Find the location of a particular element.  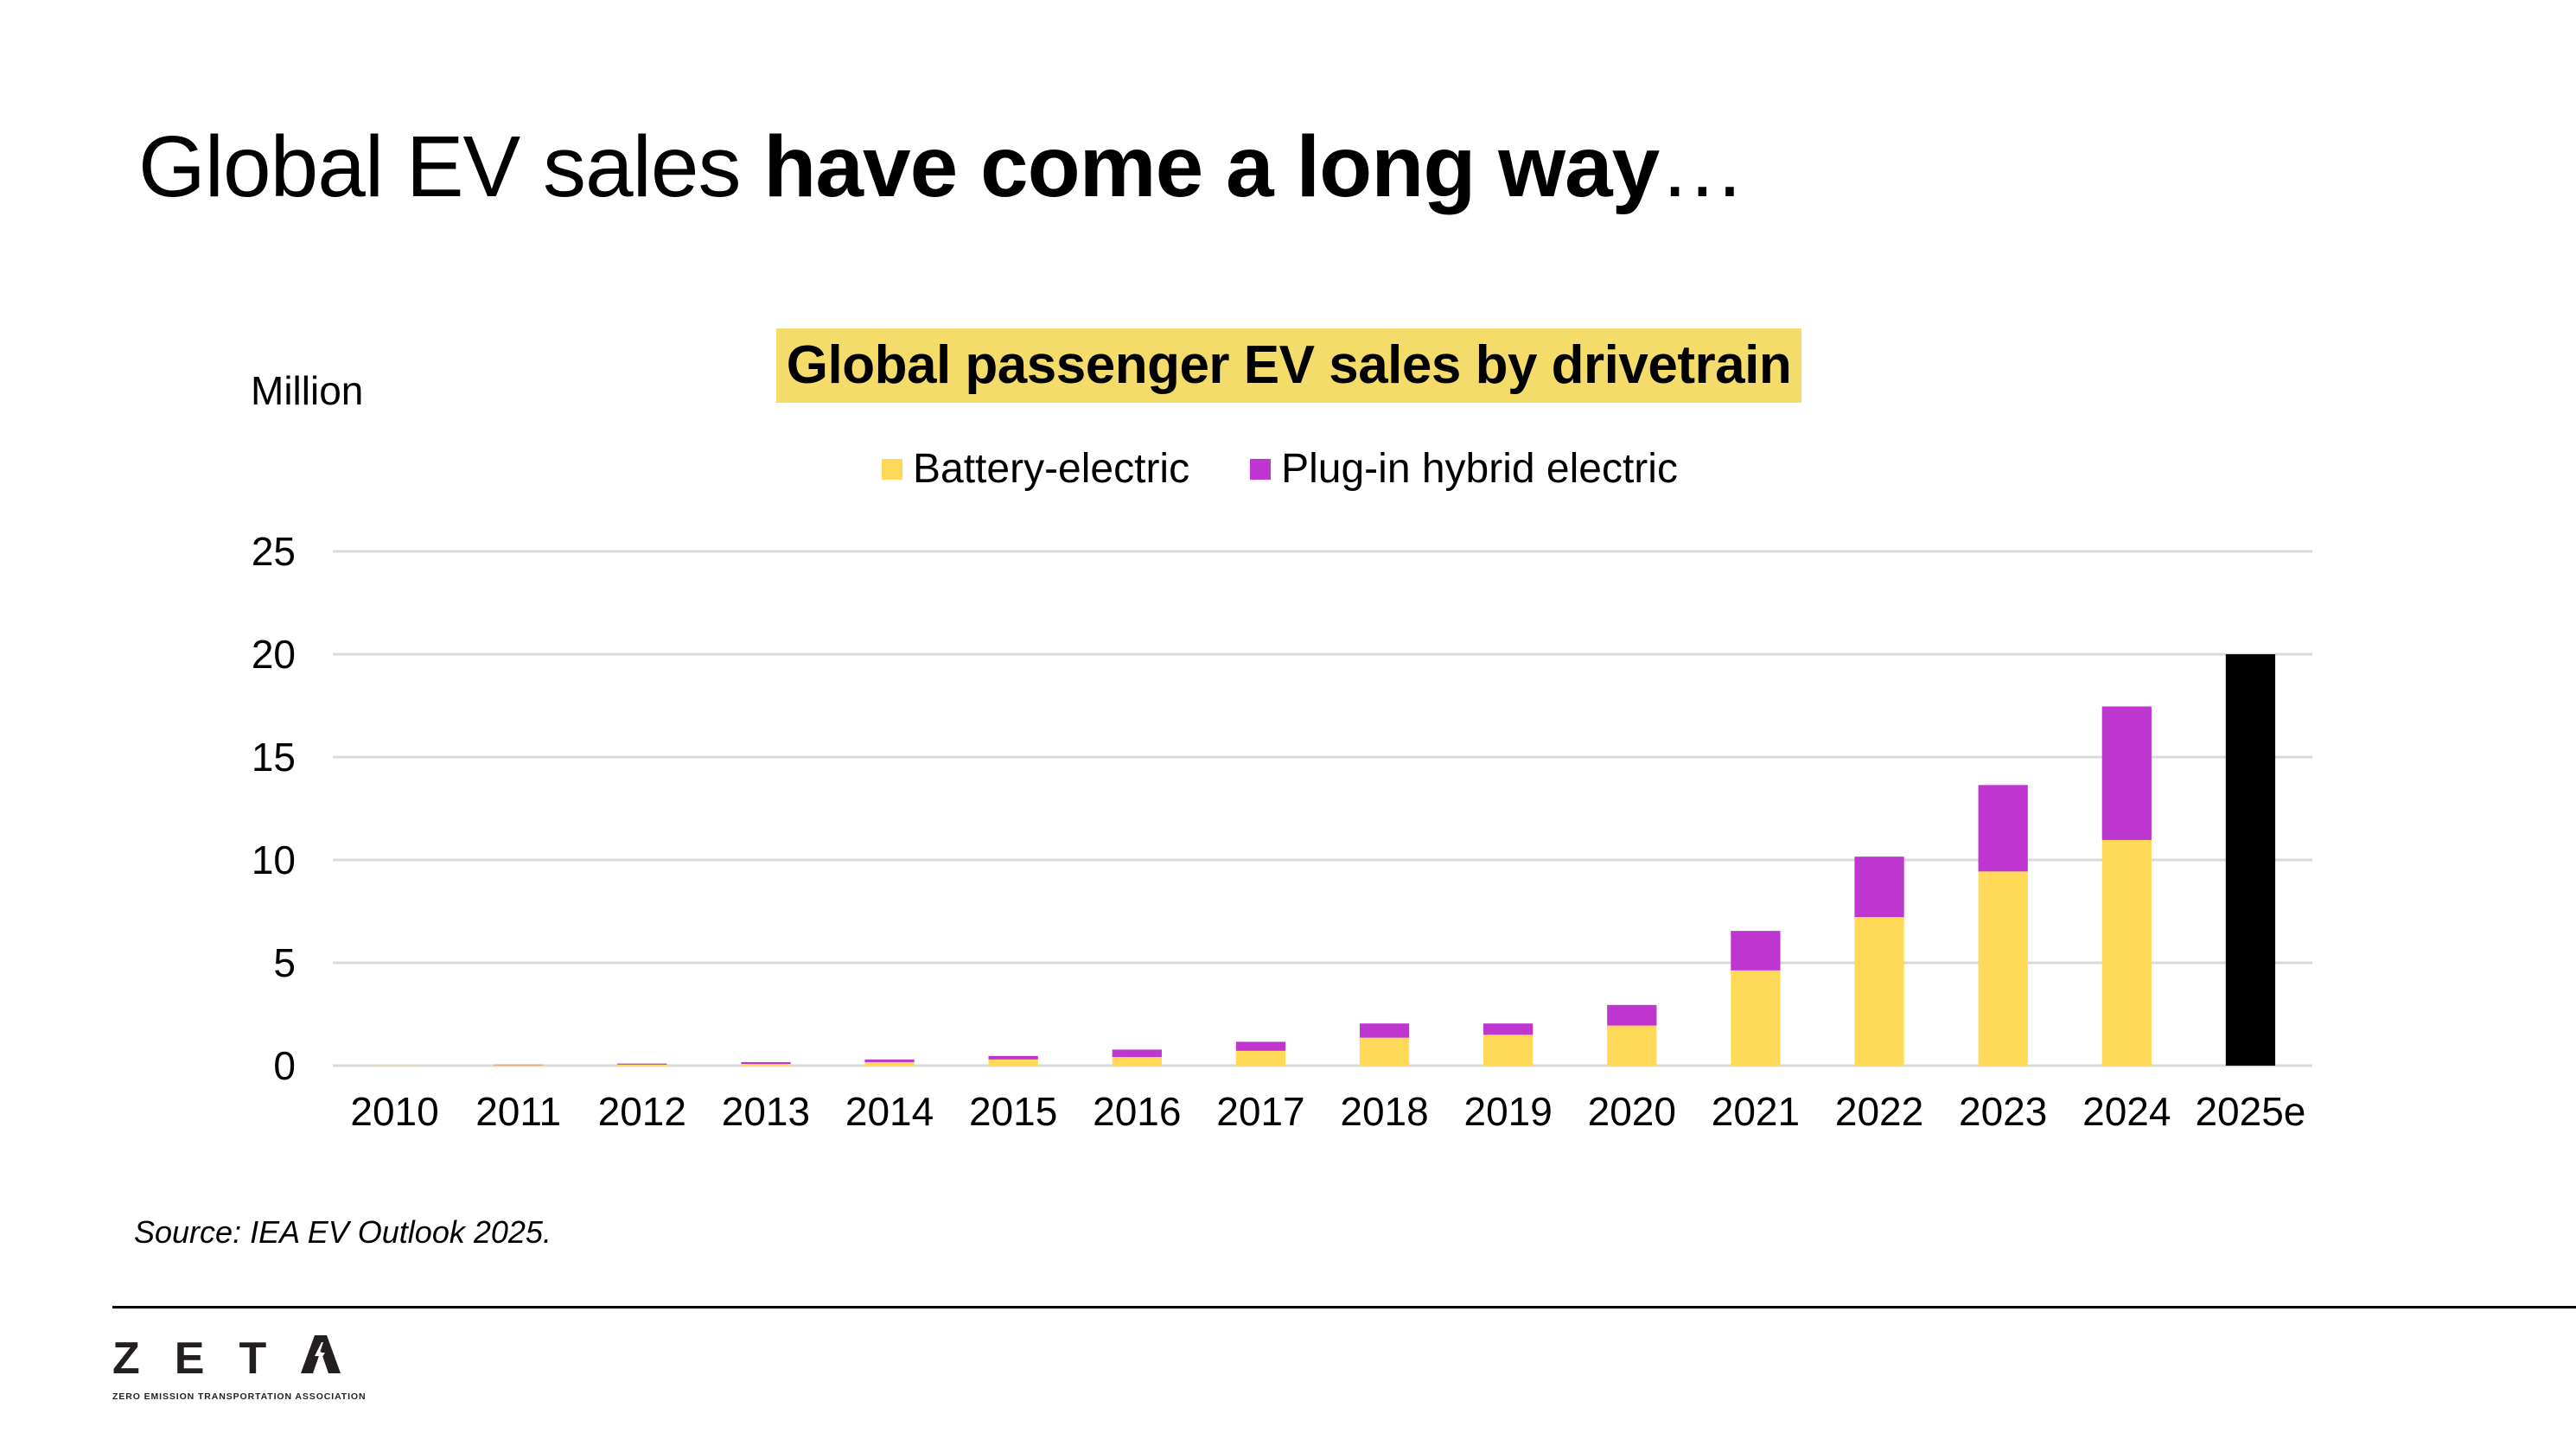

bar-battery-electric-2024 is located at coordinates (2126, 952).